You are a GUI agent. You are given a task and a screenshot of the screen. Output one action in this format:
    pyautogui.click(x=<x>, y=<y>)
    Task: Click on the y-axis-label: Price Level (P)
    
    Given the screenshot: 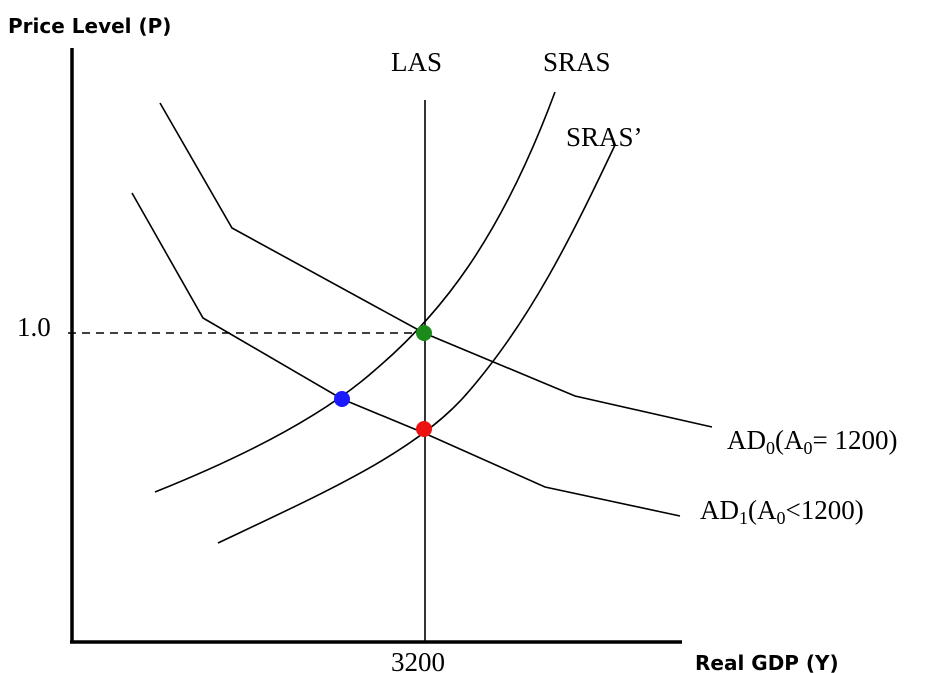 What is the action you would take?
    pyautogui.click(x=89, y=26)
    